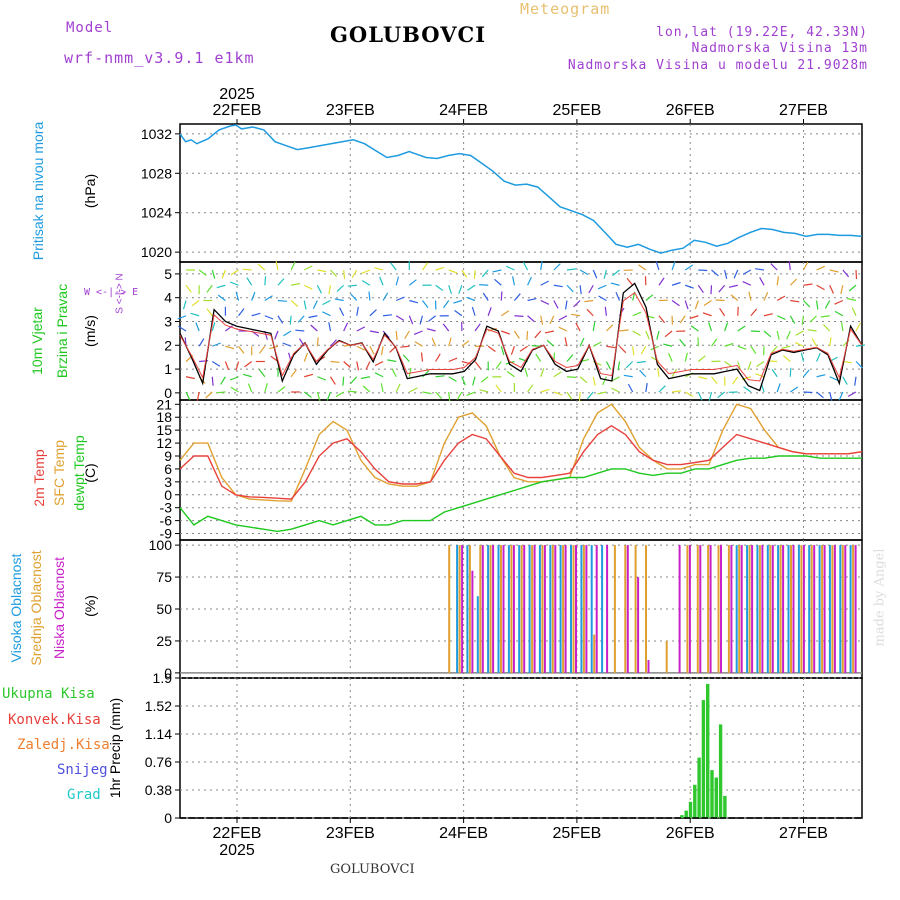 This screenshot has height=900, width=900. I want to click on y-tick-label: -3, so click(166, 508).